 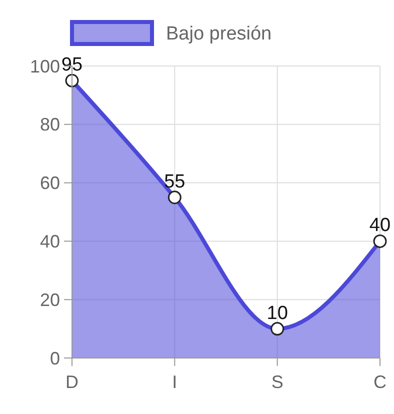 What do you see at coordinates (380, 382) in the screenshot?
I see `x-tick-label: C` at bounding box center [380, 382].